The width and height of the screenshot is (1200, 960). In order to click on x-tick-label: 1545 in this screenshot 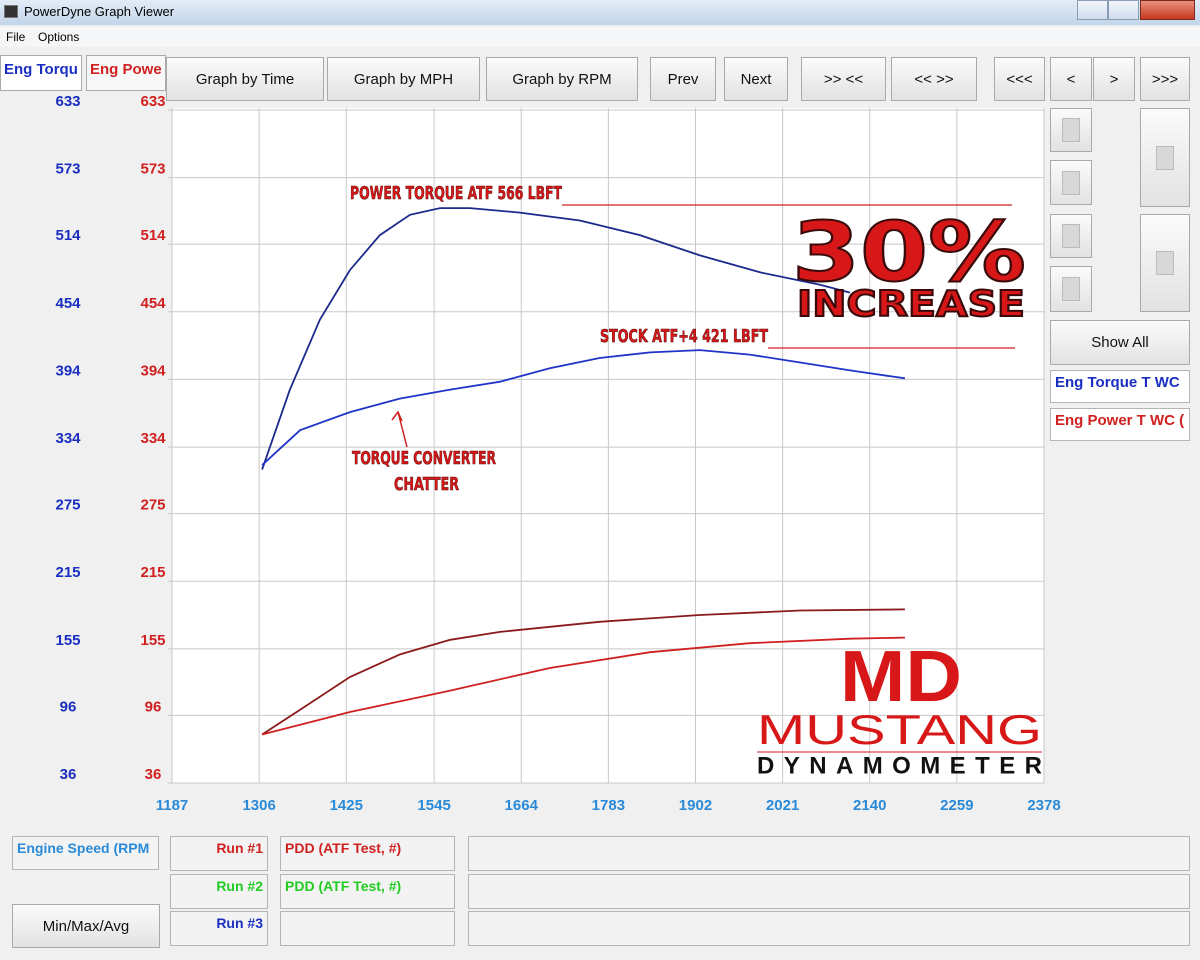, I will do `click(433, 805)`.